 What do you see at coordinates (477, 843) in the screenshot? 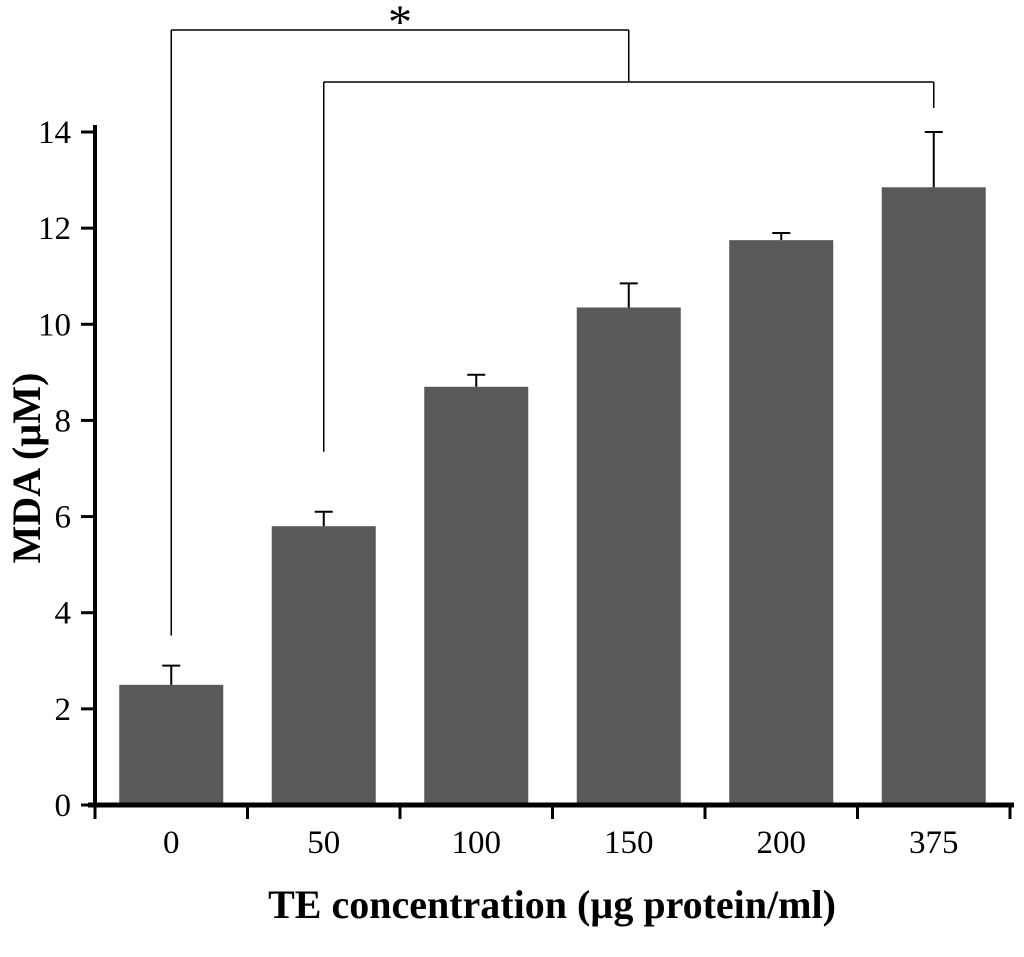
I see `x-tick-label: 100` at bounding box center [477, 843].